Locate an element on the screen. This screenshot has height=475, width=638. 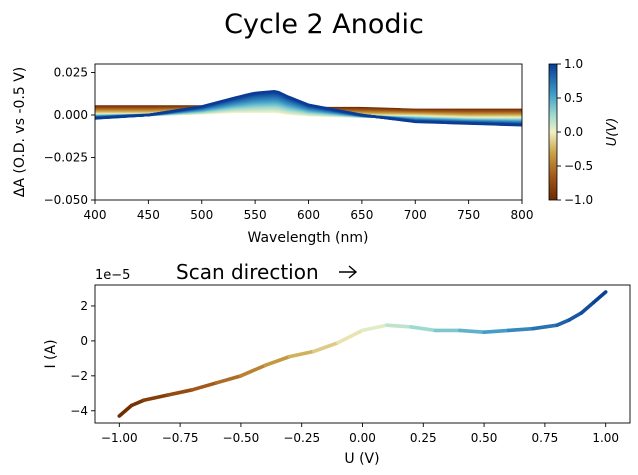
colorbar-gradient is located at coordinates (553, 132).